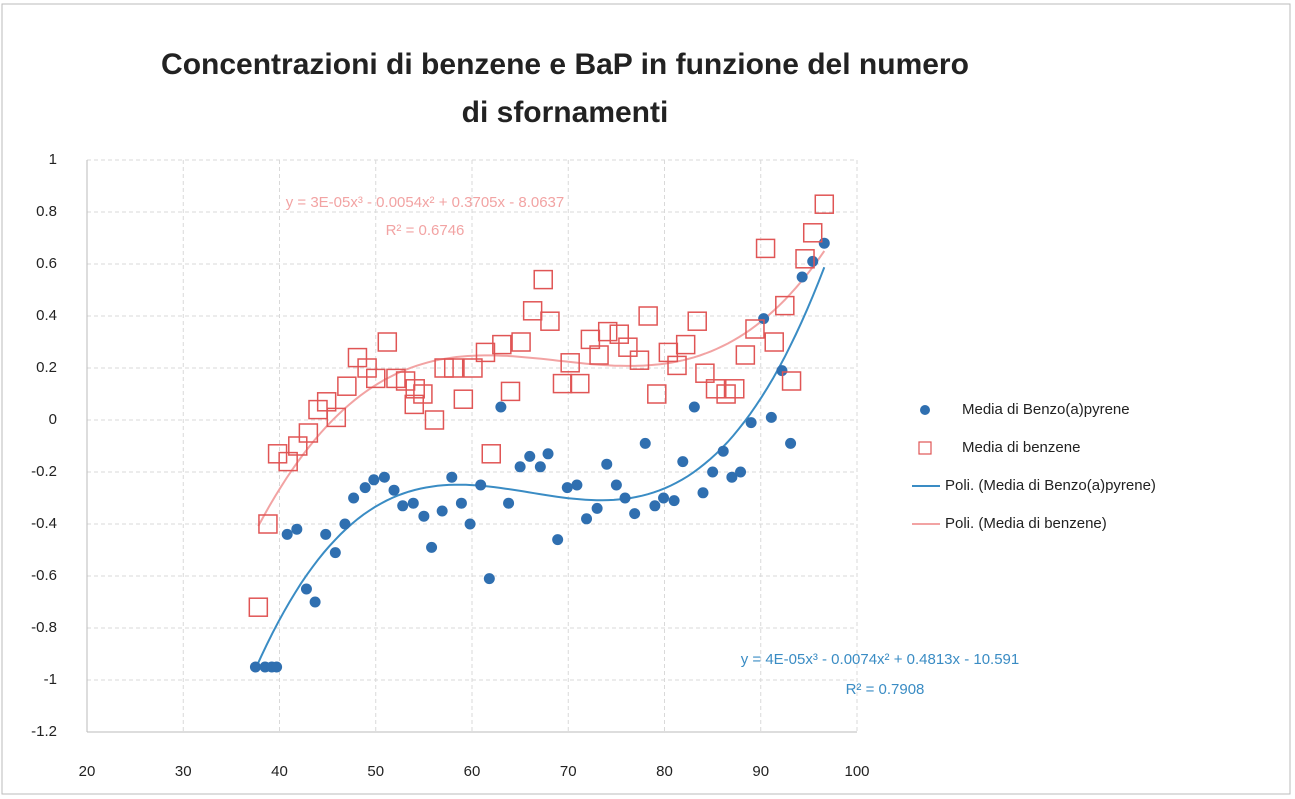 The image size is (1295, 799). Describe the element at coordinates (279, 771) in the screenshot. I see `x-tick-label: 40` at that location.